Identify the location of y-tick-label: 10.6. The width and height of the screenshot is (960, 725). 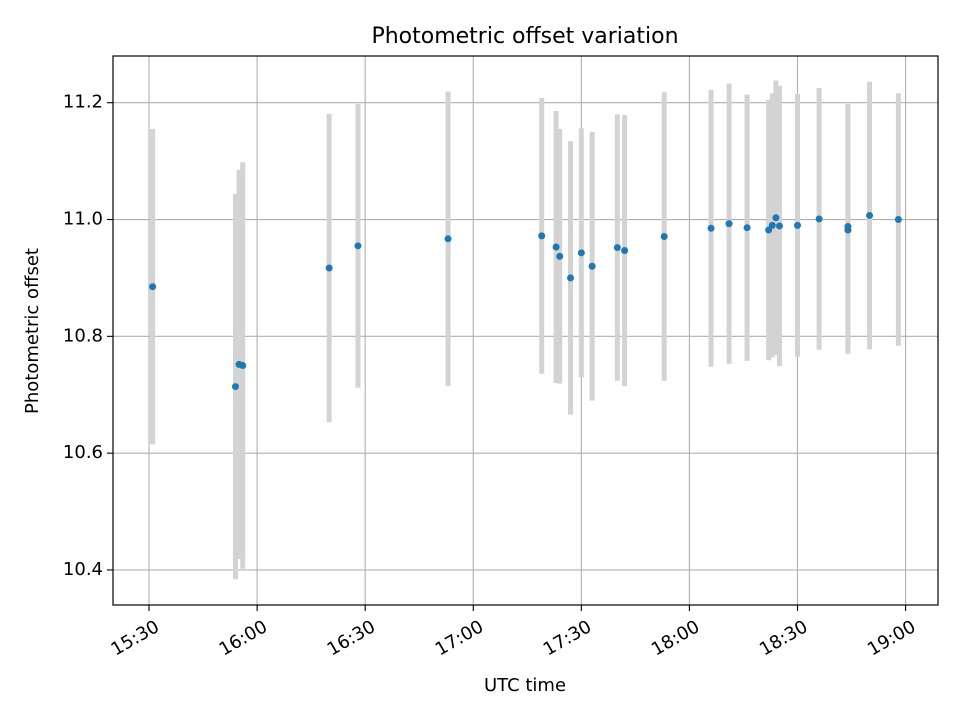
(83, 452).